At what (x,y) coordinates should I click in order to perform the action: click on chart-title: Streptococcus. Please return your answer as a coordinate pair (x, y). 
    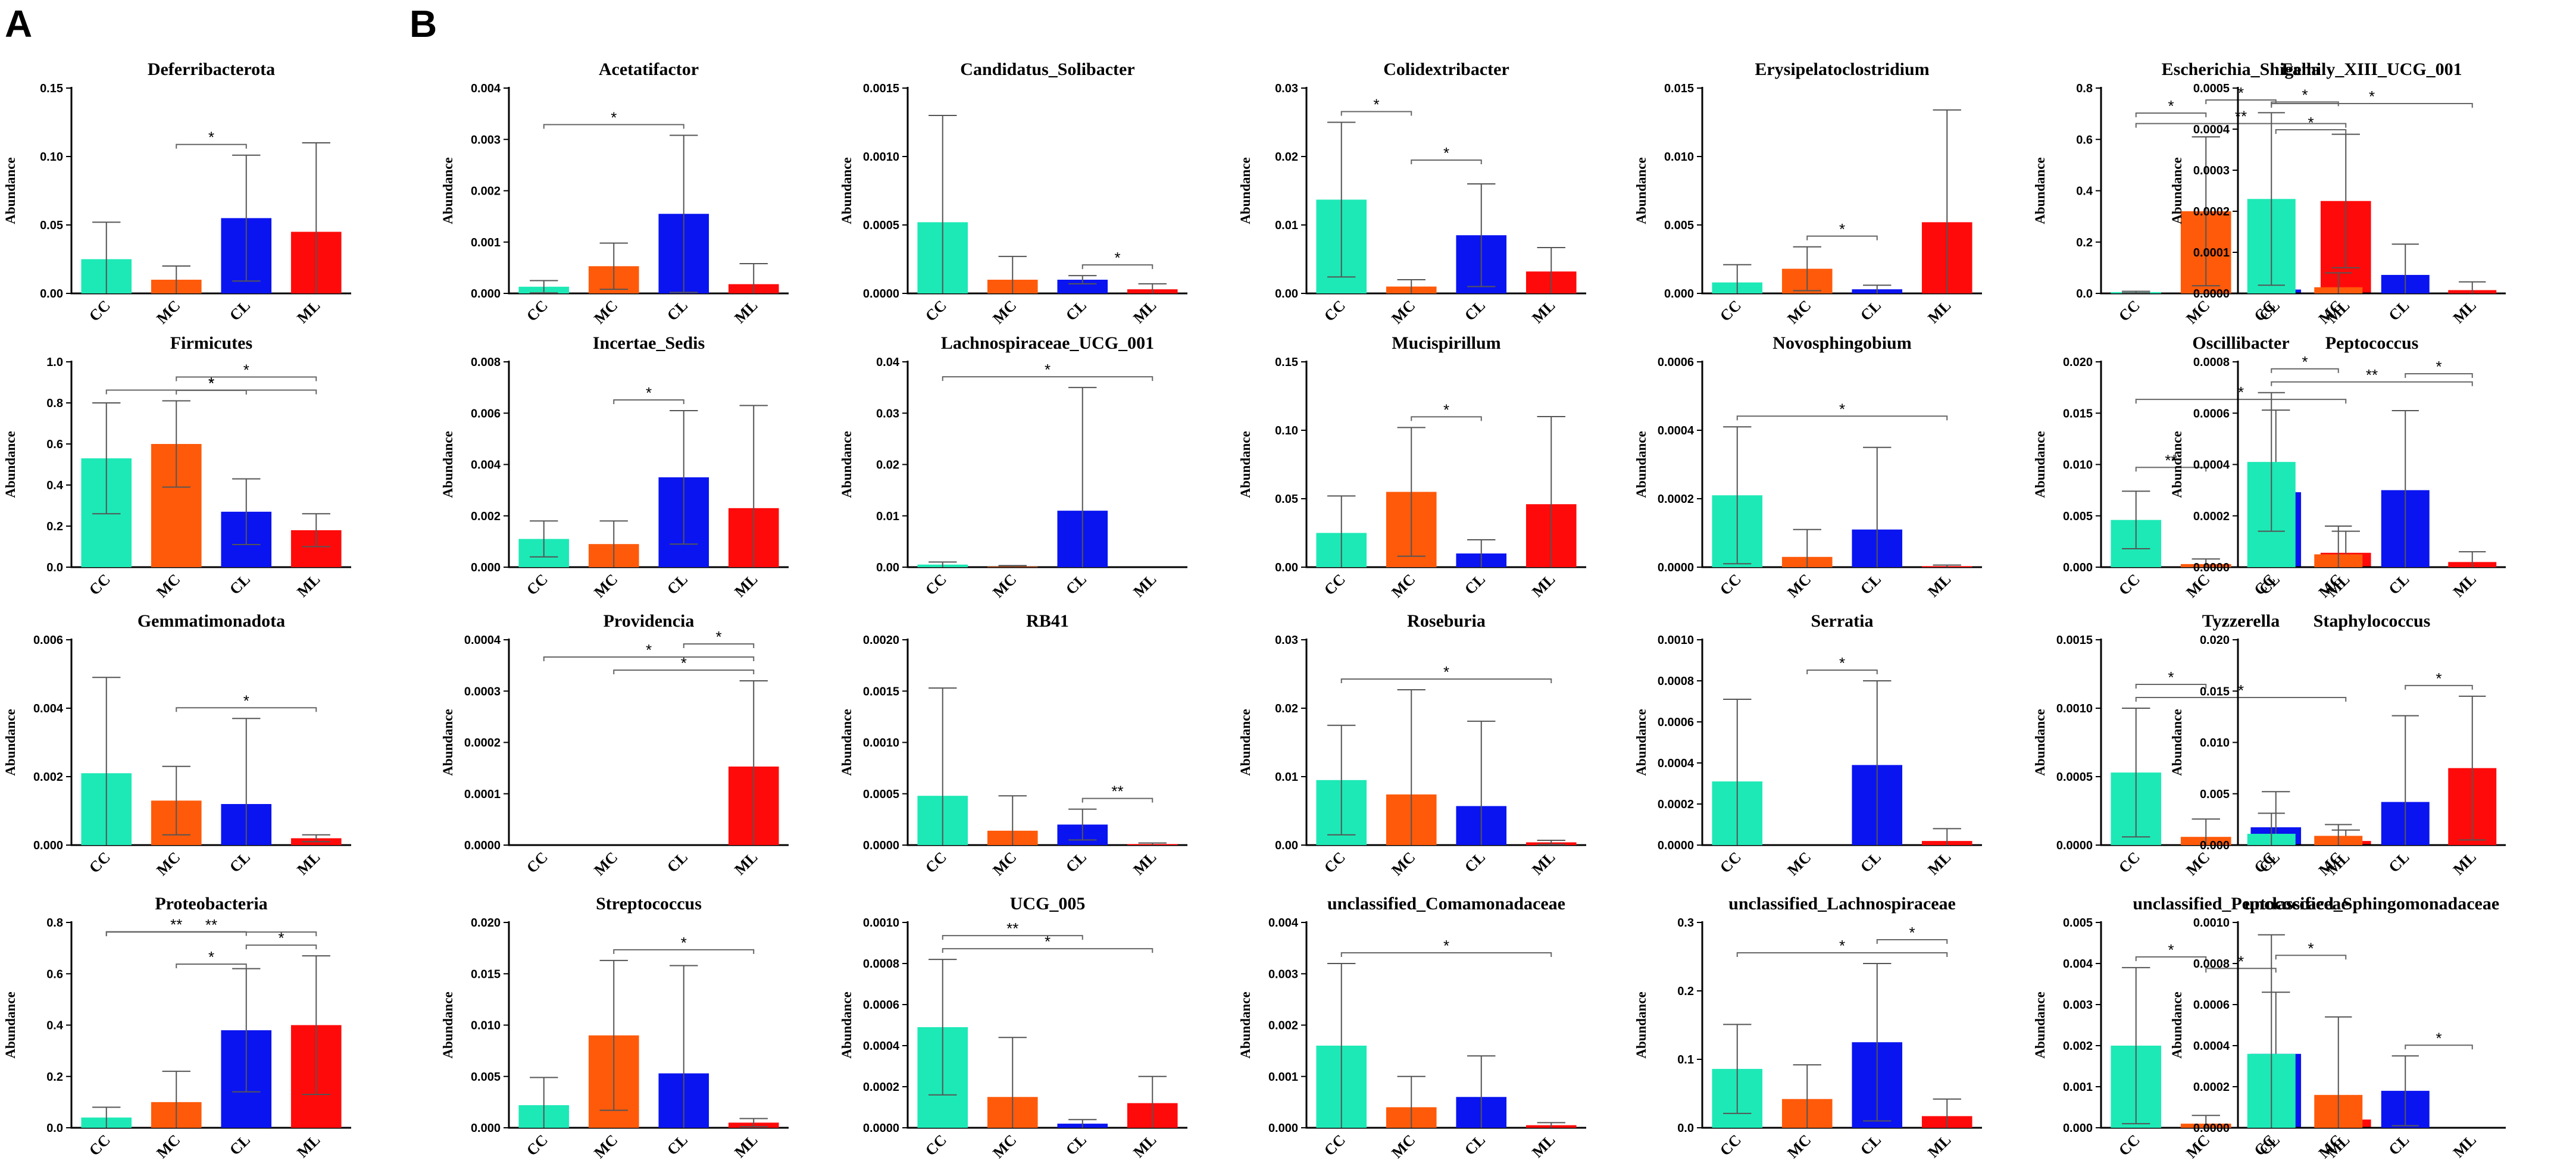
    Looking at the image, I should click on (649, 904).